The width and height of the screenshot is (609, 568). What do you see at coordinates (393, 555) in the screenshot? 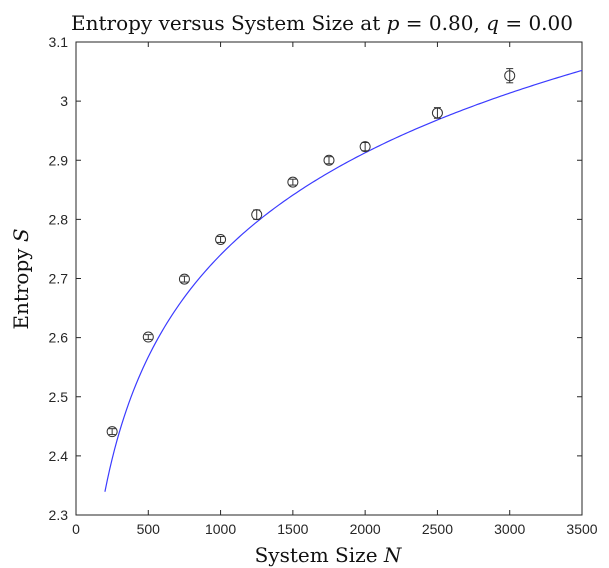
I see `x-axis-label-symbol: N` at bounding box center [393, 555].